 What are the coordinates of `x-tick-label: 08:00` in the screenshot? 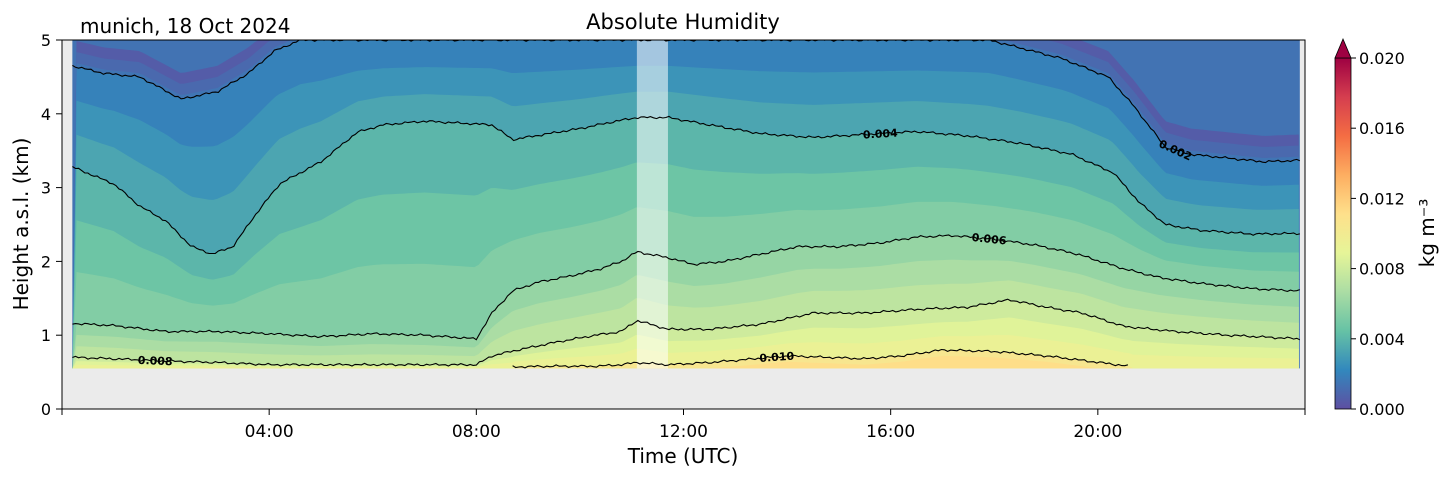 It's located at (476, 432).